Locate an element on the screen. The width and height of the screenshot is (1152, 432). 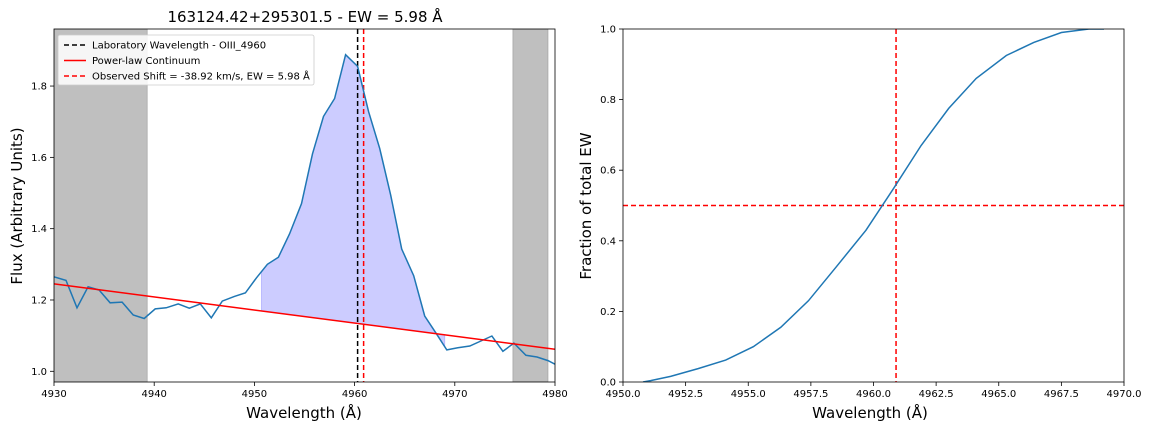
chart-1-y-tick-label-4: 1.6 is located at coordinates (39, 158).